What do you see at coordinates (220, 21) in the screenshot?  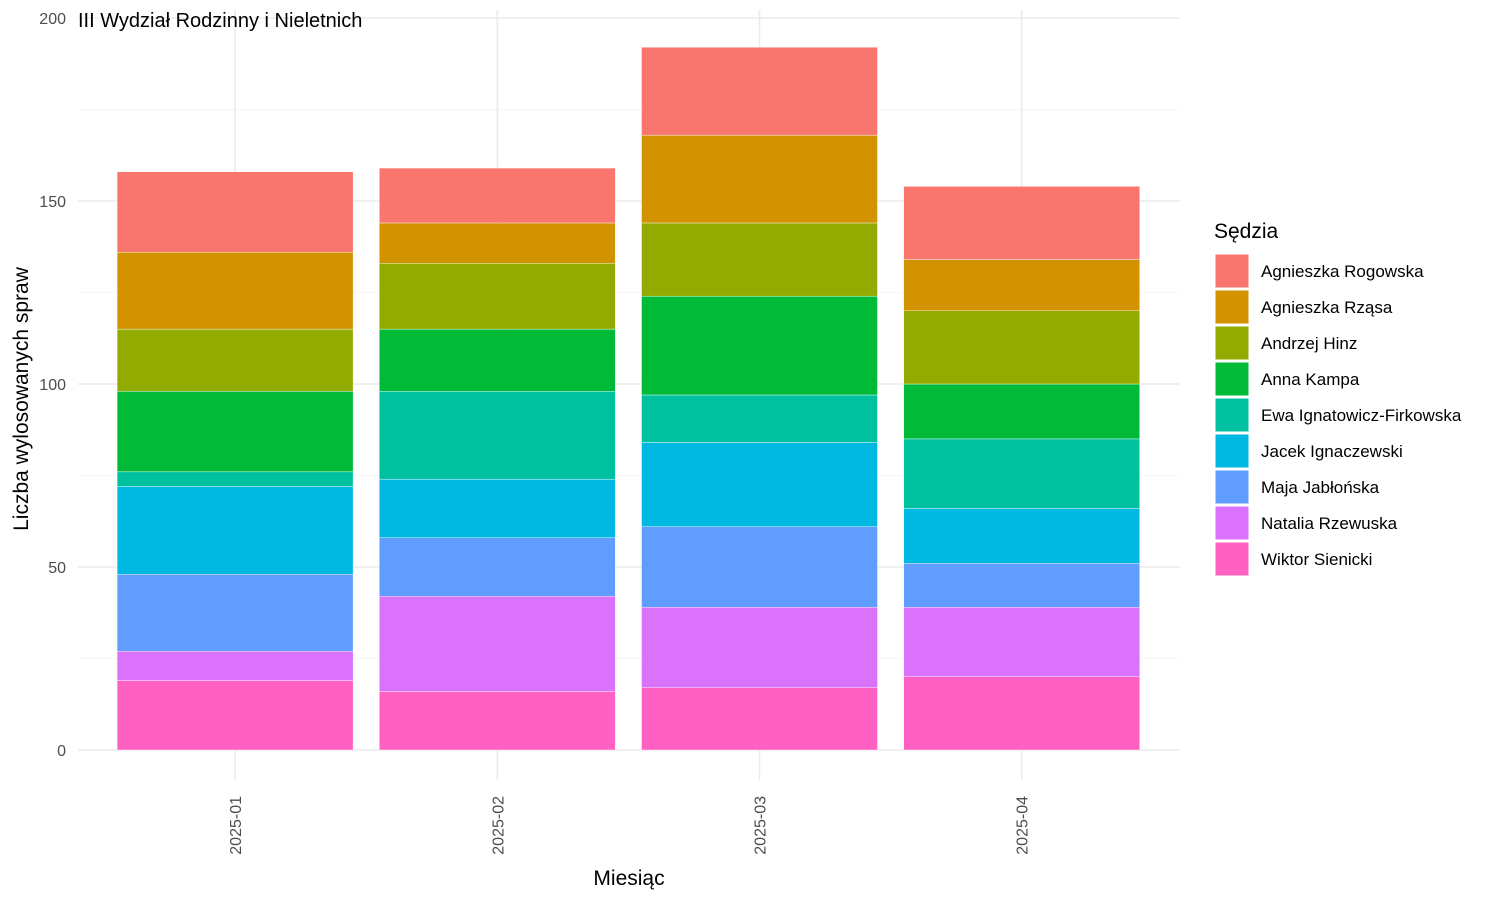 I see `chart-title: III Wydział Rodzinny i Nieletnich` at bounding box center [220, 21].